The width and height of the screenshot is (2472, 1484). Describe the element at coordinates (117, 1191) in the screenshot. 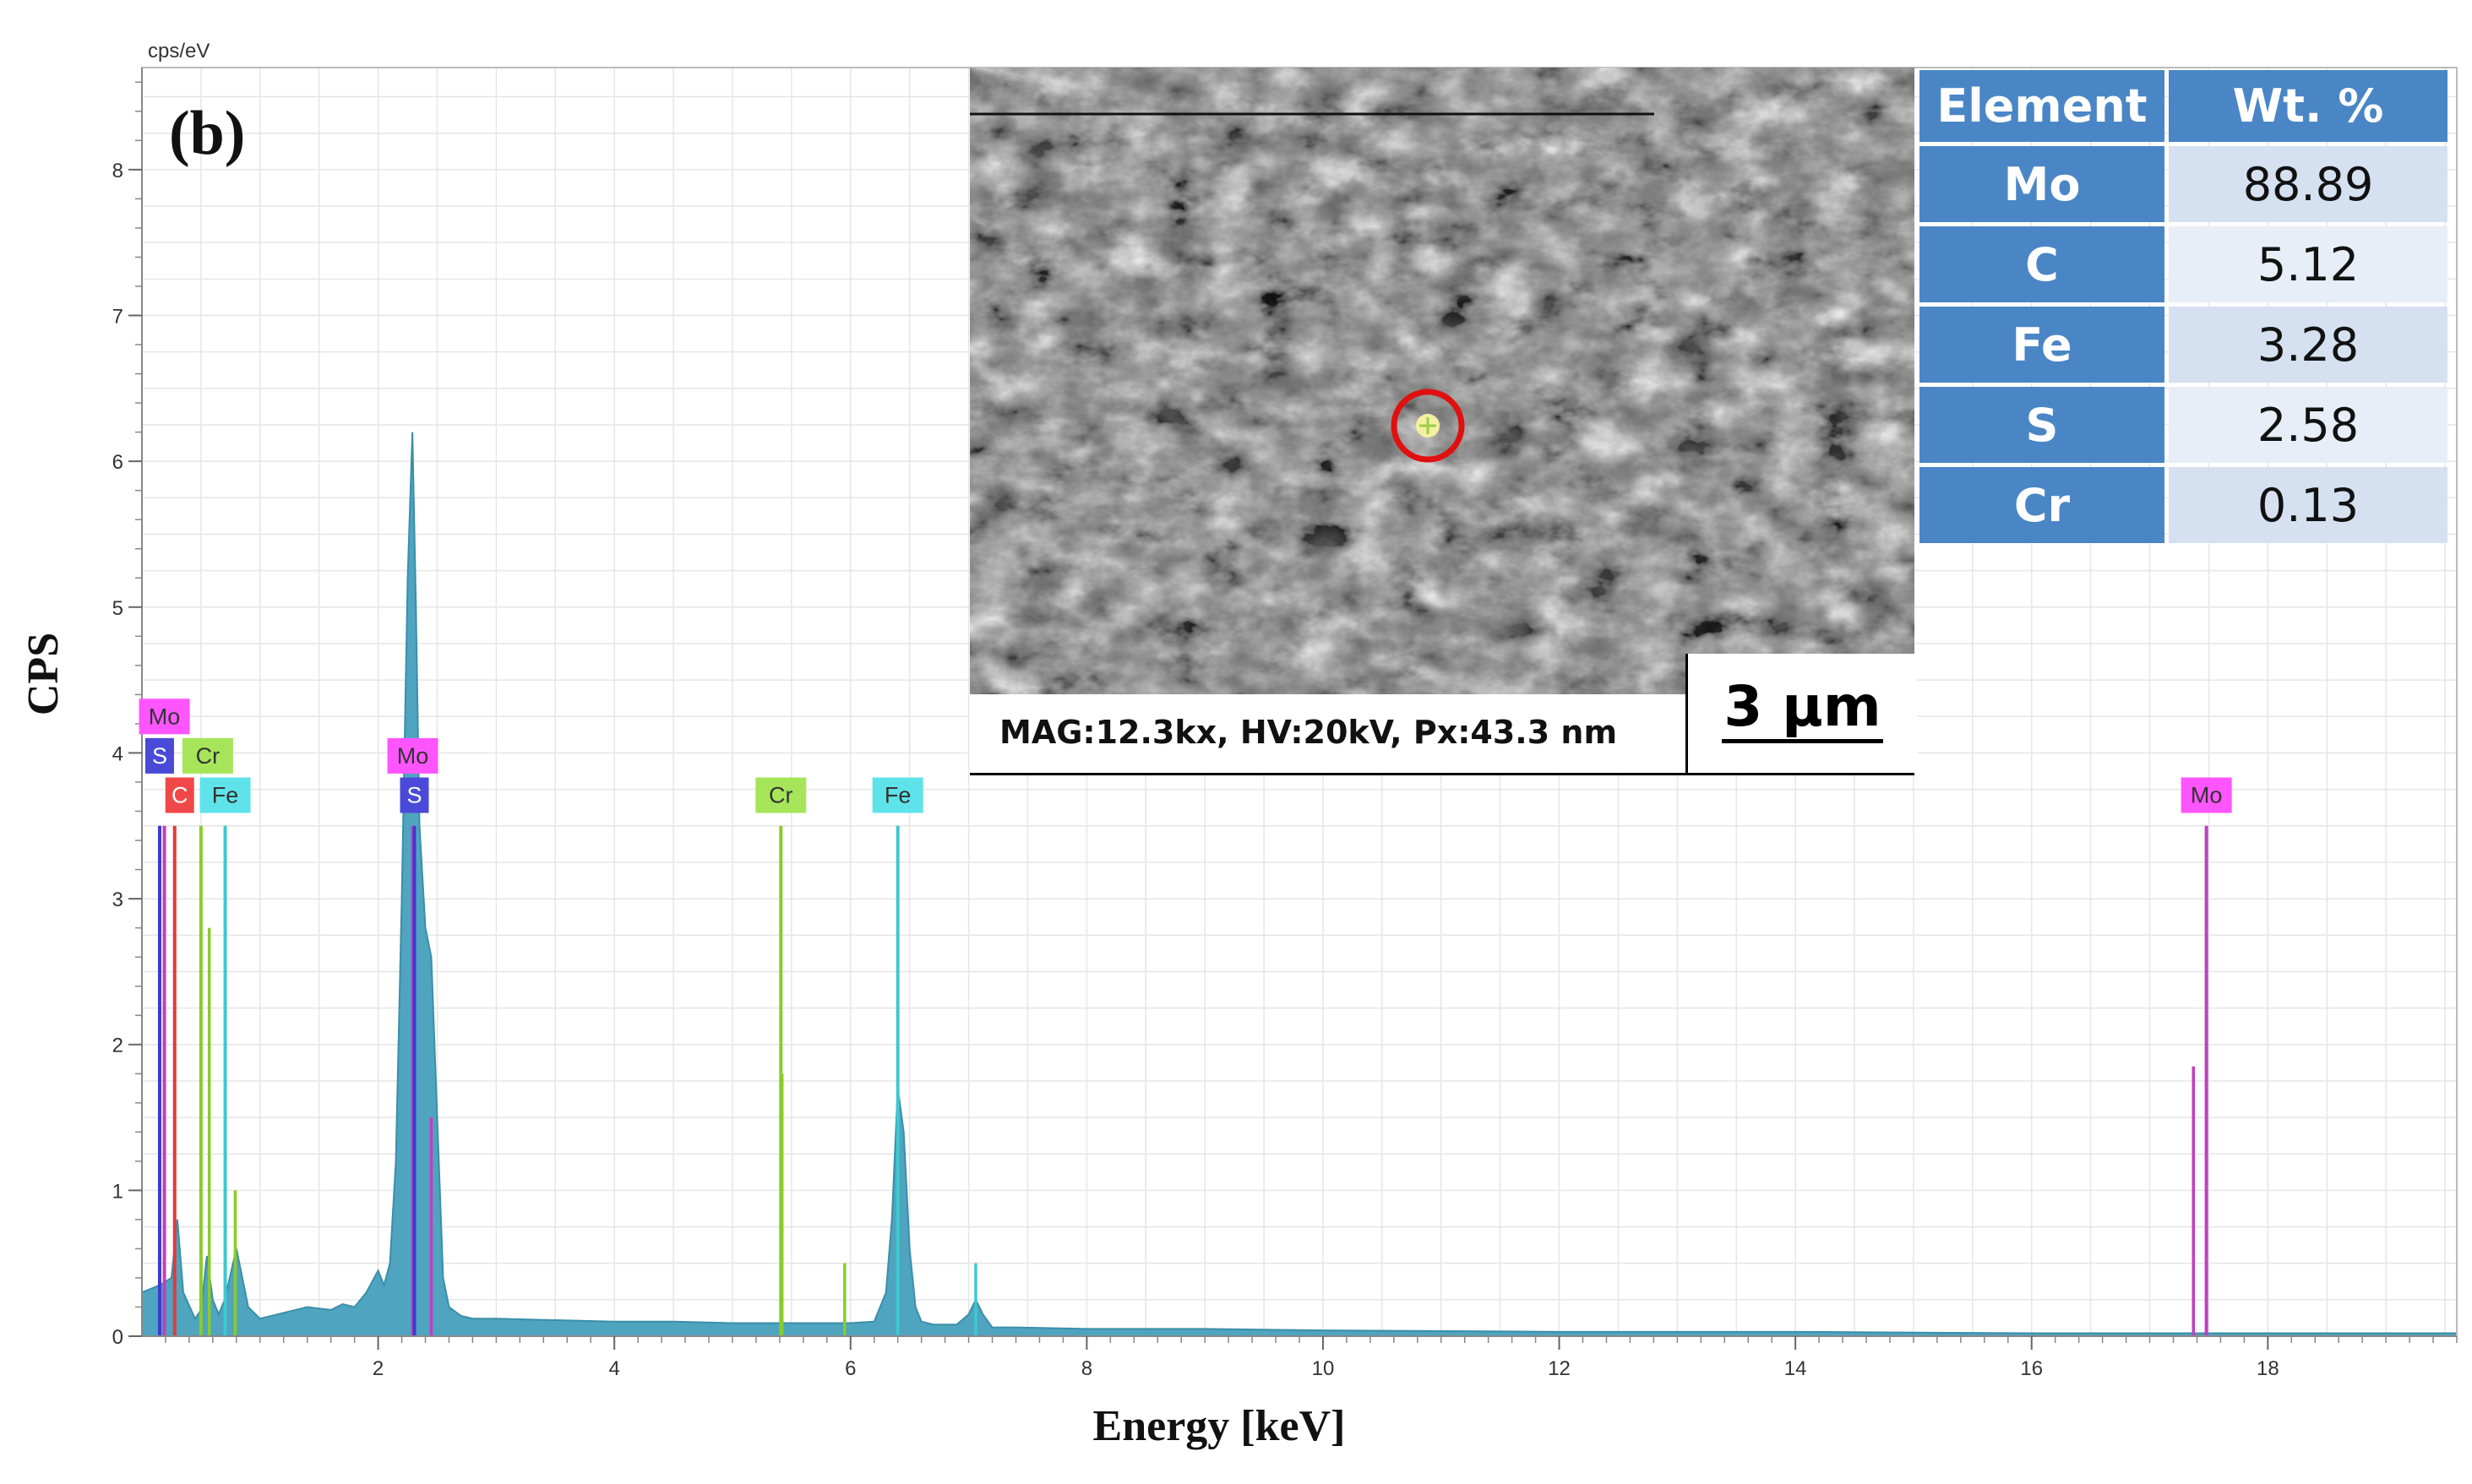

I see `y-tick-label: 1` at that location.